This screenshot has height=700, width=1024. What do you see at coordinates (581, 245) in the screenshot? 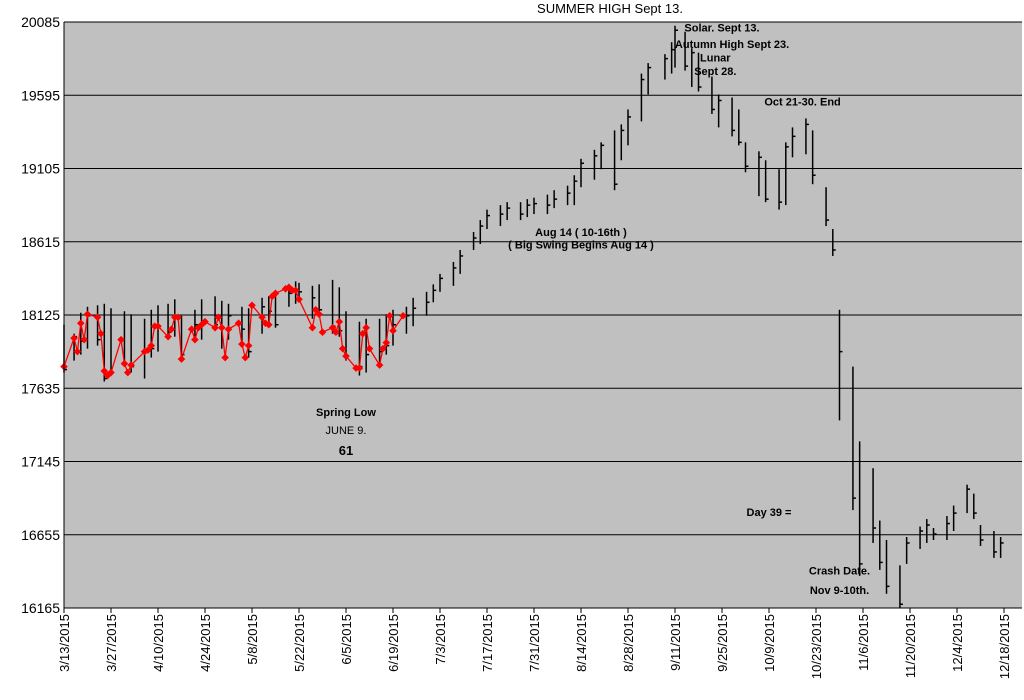
I see `annotation-big-swing: ( Big Swing Begins Aug 14 )` at bounding box center [581, 245].